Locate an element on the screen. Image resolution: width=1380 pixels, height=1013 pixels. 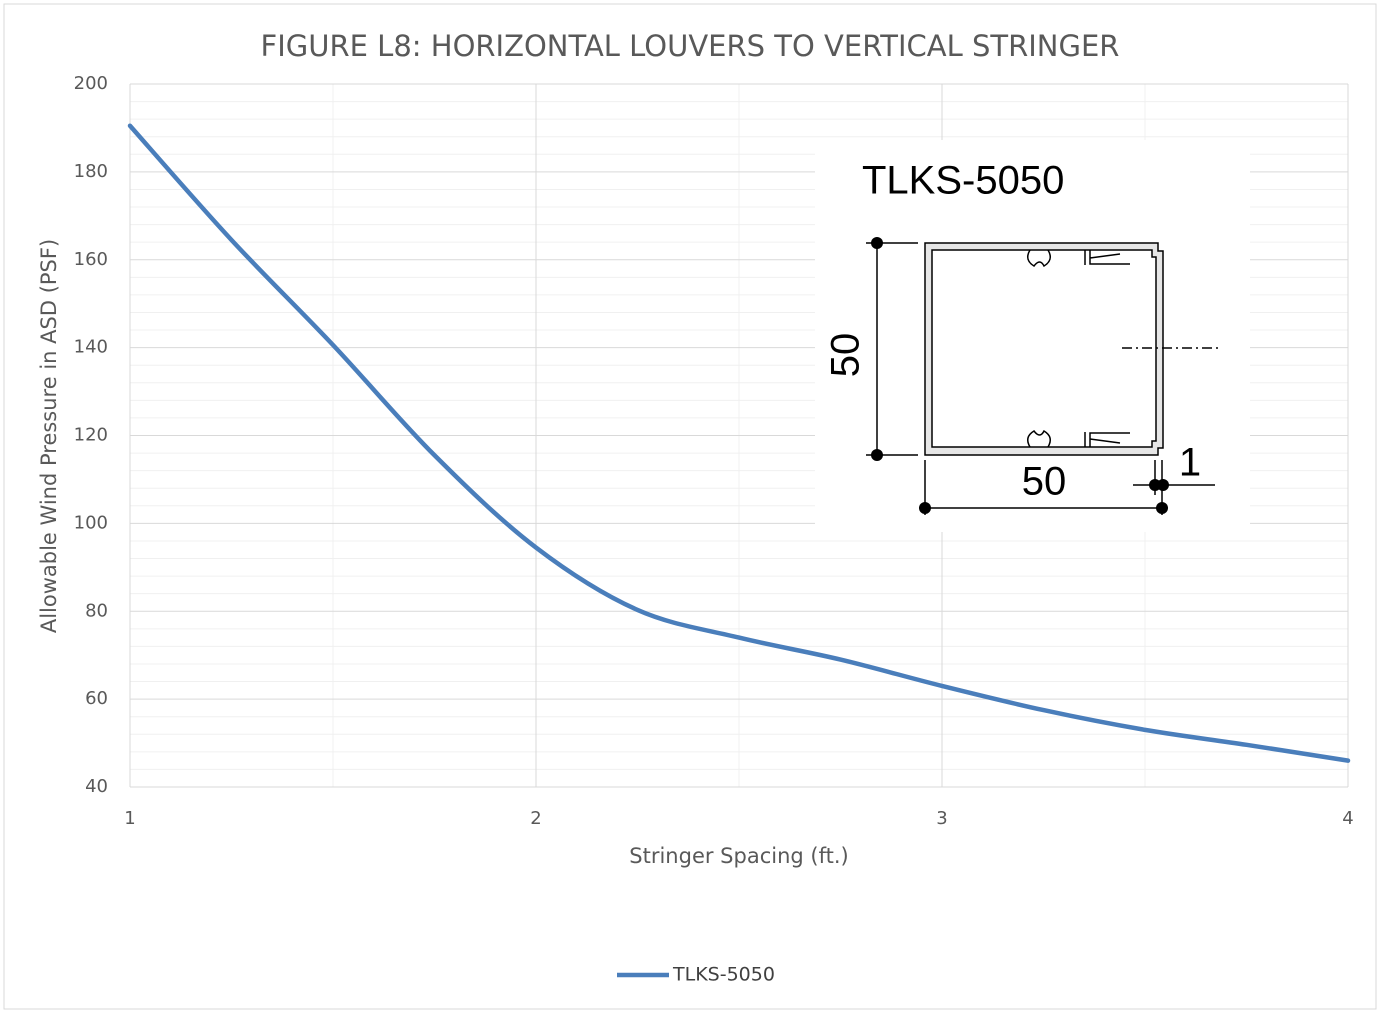
y-tick-label: 200 is located at coordinates (91, 83).